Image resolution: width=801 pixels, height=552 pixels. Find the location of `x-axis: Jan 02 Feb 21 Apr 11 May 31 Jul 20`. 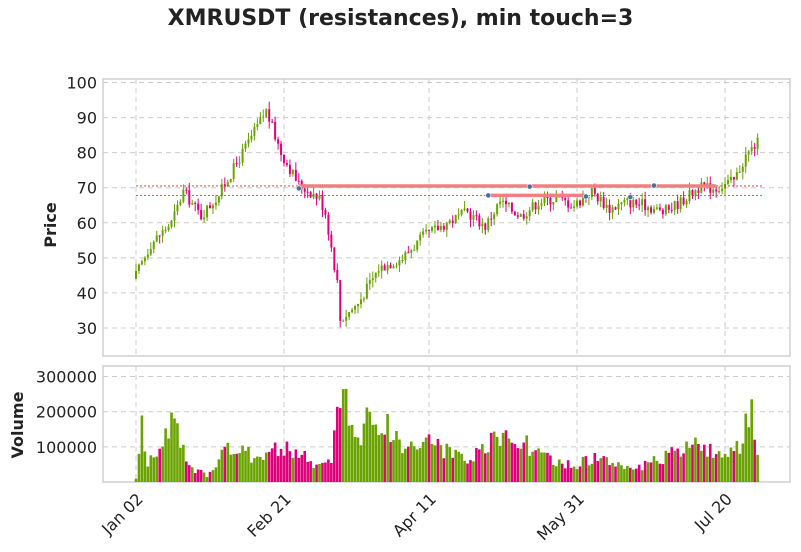

x-axis: Jan 02 Feb 21 Apr 11 May 31 Jul 20 is located at coordinates (416, 516).